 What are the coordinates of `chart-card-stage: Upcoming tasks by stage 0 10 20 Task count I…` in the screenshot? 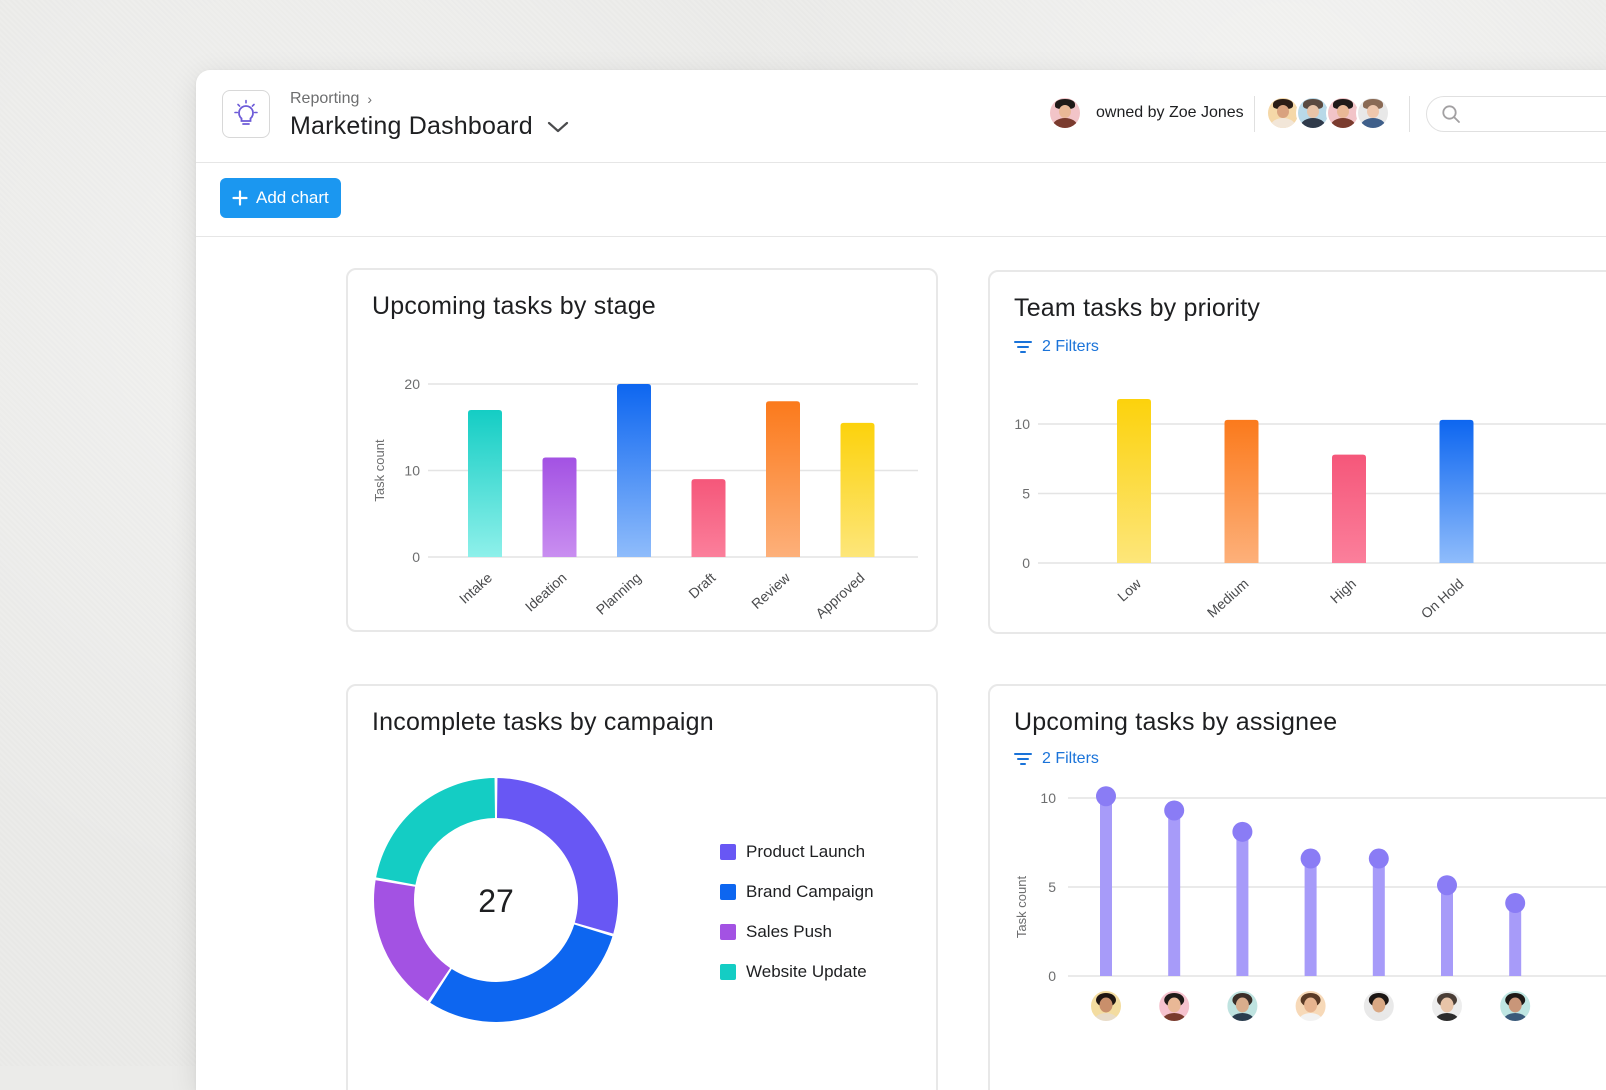 It's located at (642, 450).